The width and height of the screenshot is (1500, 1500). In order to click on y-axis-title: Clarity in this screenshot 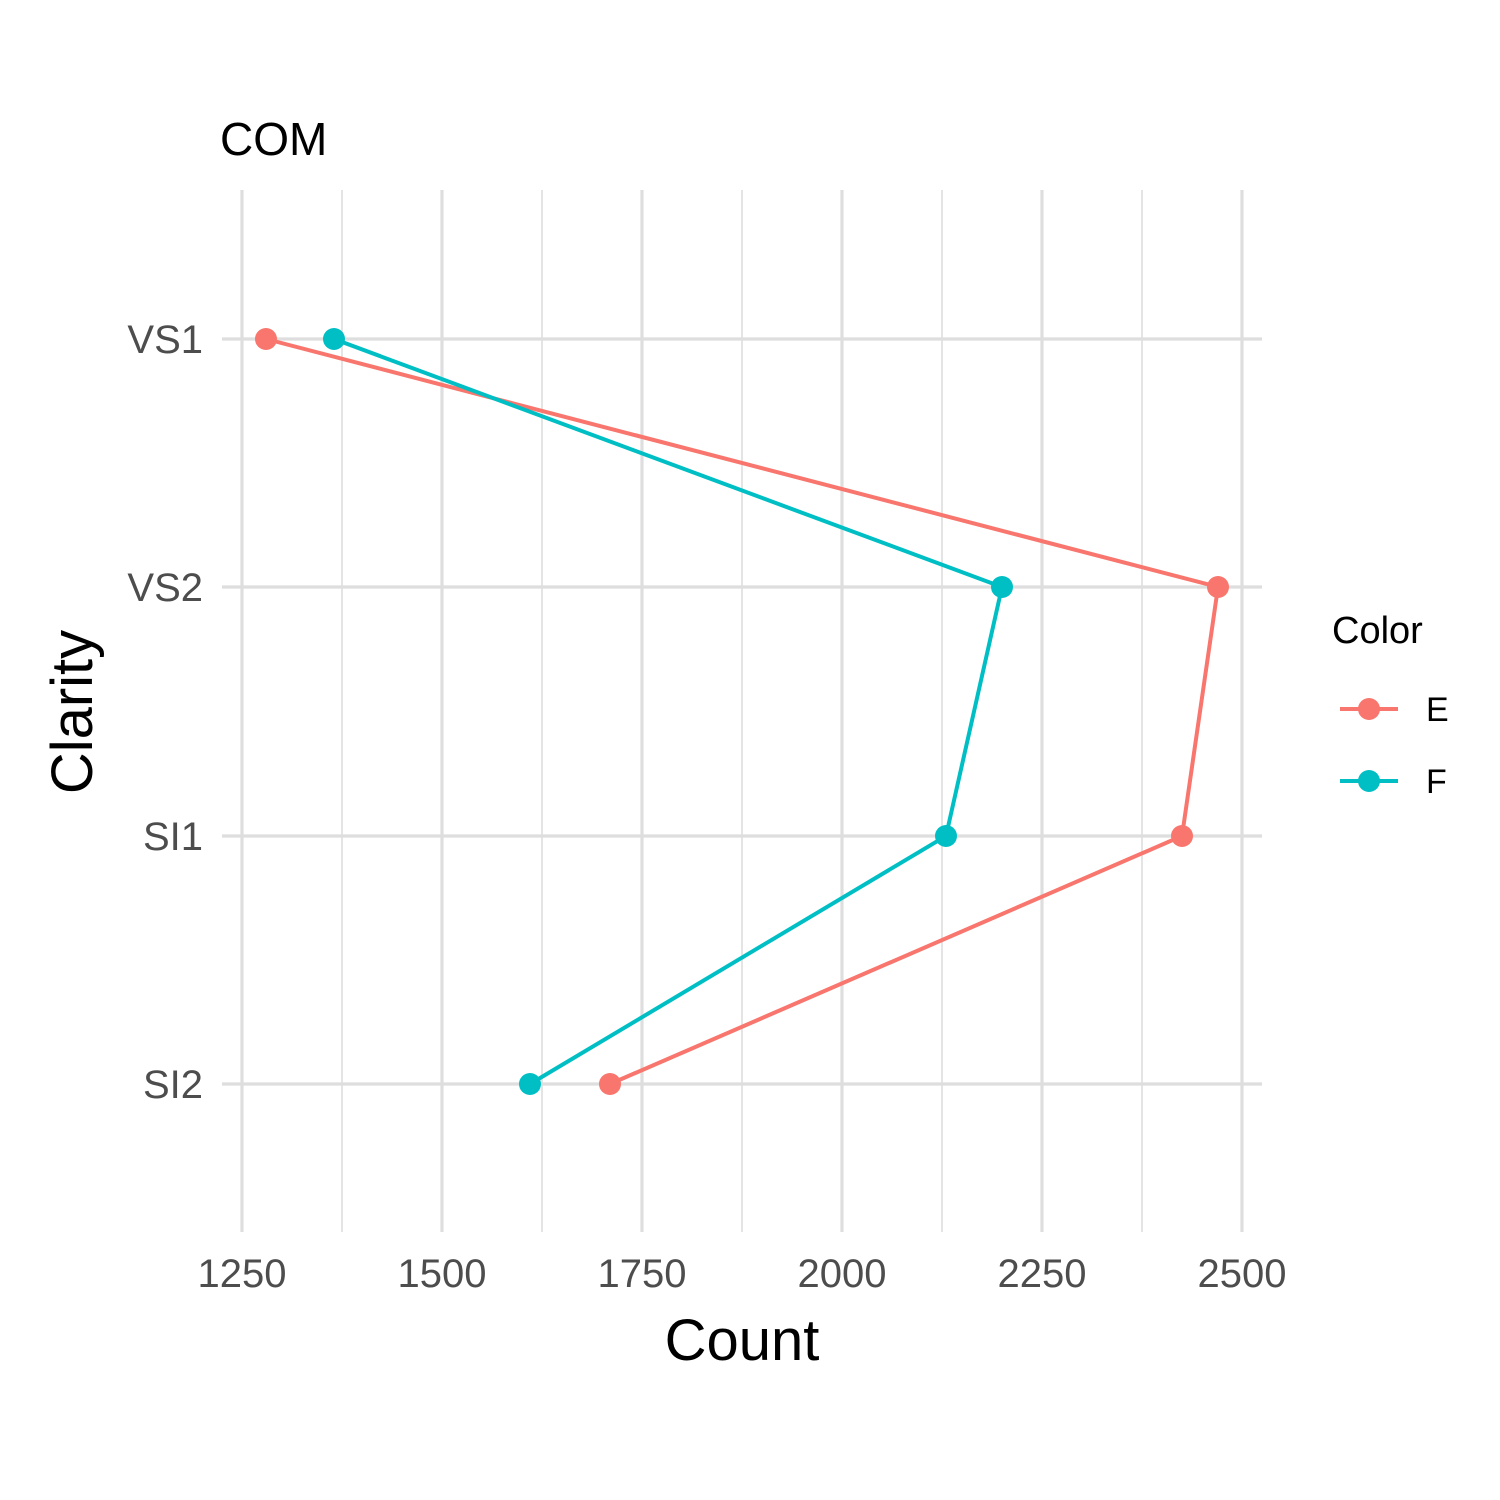, I will do `click(72, 712)`.